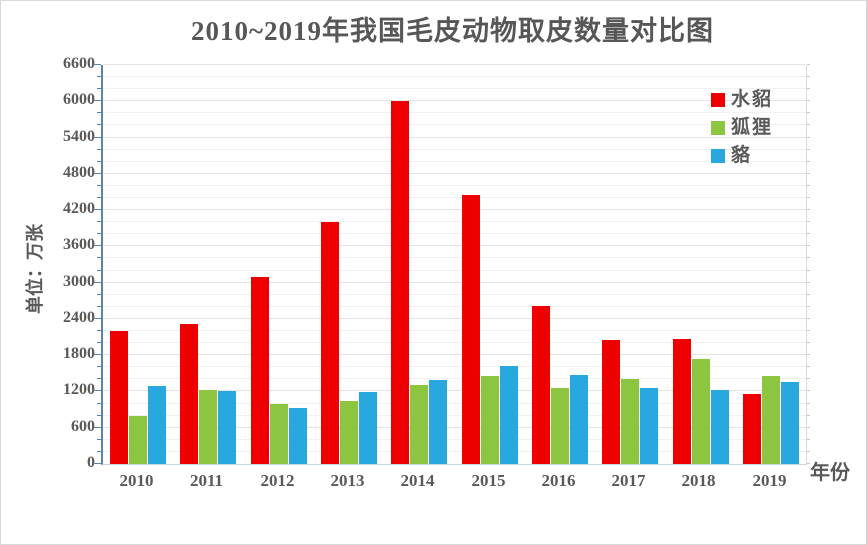 Image resolution: width=867 pixels, height=545 pixels. What do you see at coordinates (347, 480) in the screenshot?
I see `x-axis-tick-label: 2013` at bounding box center [347, 480].